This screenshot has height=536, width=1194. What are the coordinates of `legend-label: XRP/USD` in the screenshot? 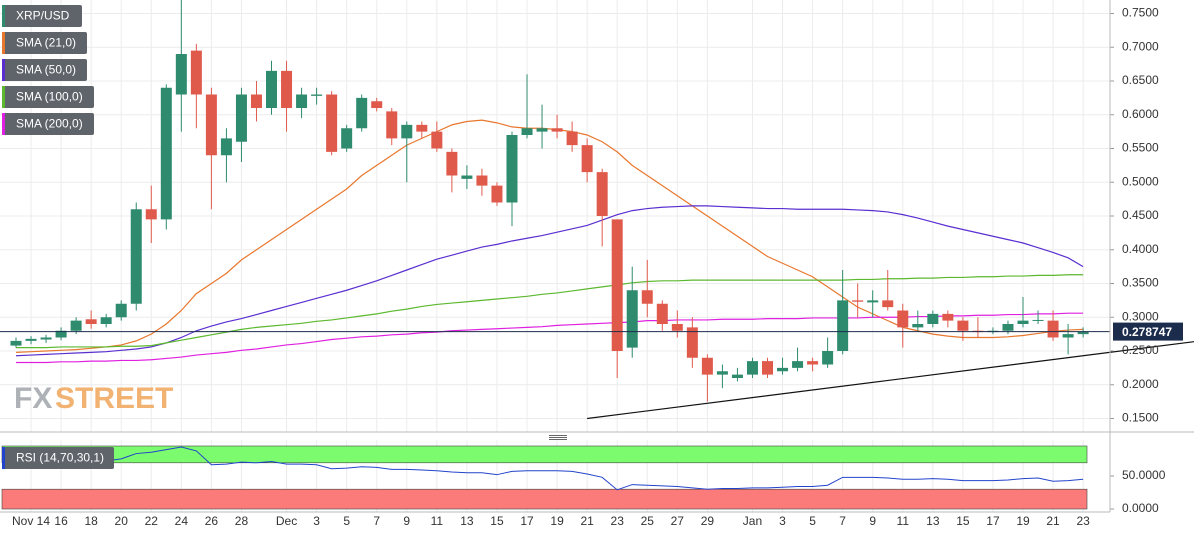 It's located at (43, 16).